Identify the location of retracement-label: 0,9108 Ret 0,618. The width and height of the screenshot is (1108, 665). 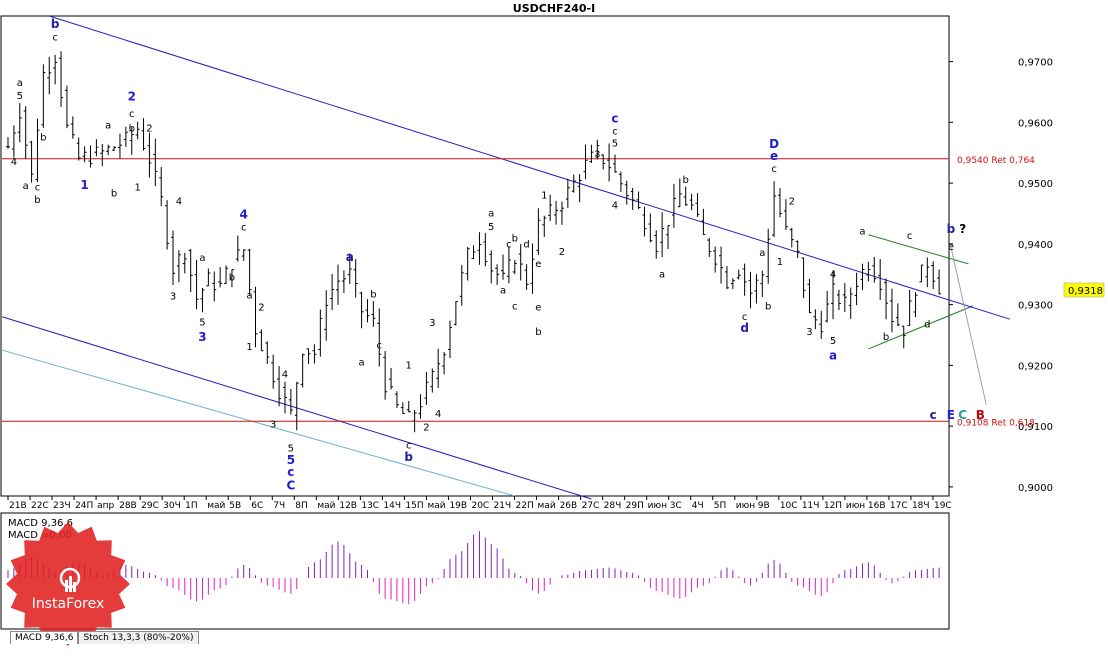
(996, 423).